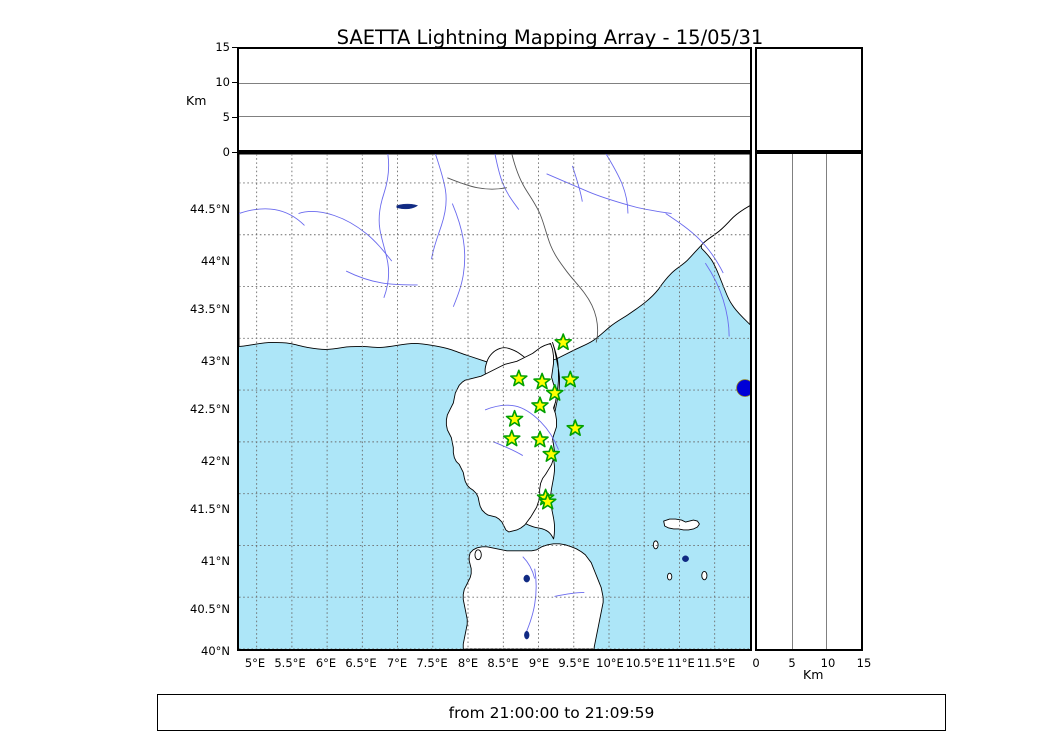 This screenshot has width=1050, height=750. I want to click on river-adige, so click(617, 184).